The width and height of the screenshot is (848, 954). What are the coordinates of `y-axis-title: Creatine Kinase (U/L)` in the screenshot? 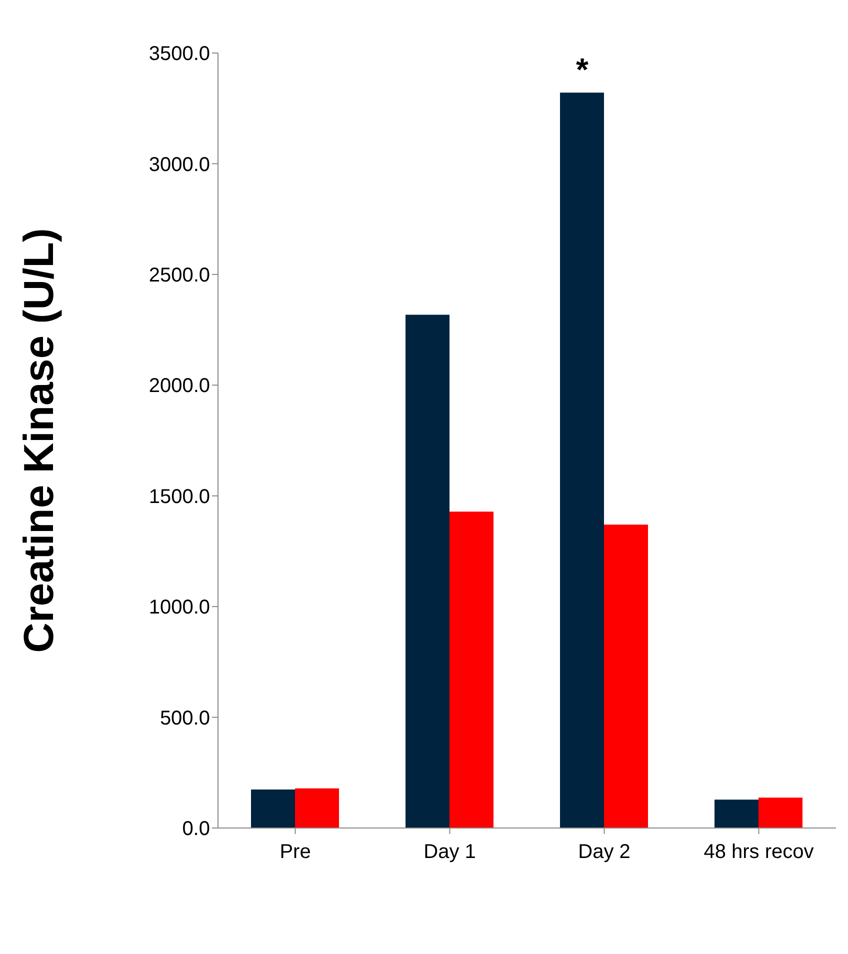 It's located at (38, 440).